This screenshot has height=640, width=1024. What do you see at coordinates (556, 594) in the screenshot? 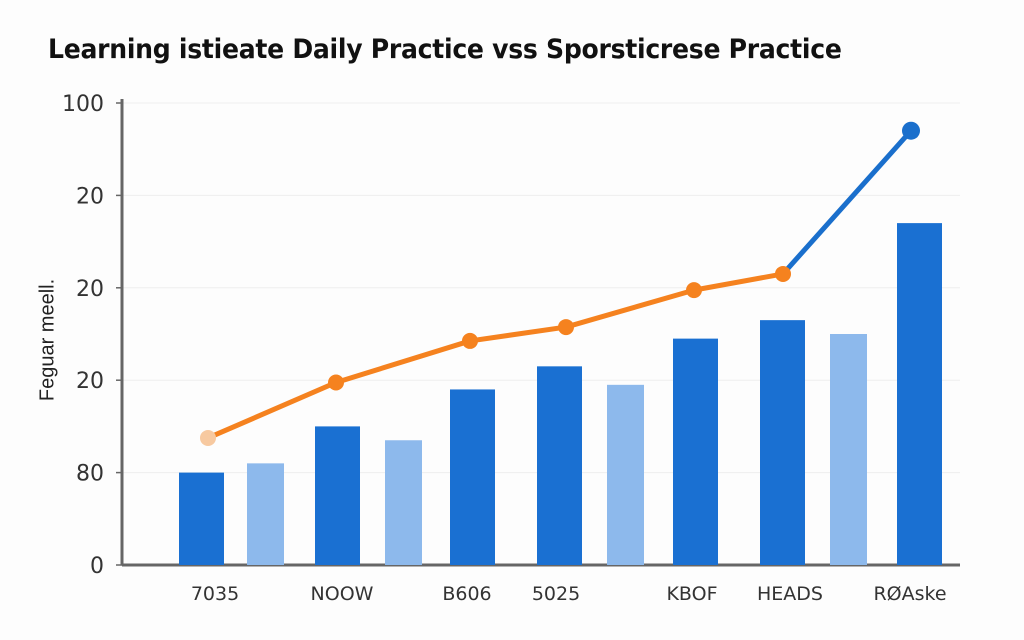
I see `x-tick-label: 5025` at bounding box center [556, 594].